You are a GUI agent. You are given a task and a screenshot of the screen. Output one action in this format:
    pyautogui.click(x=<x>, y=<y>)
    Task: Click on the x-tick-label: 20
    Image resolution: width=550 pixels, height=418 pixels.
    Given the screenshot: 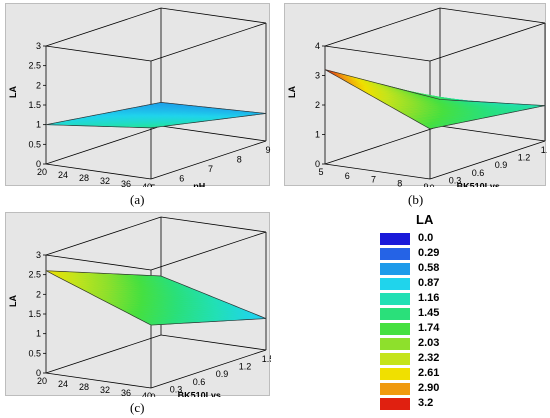 What is the action you would take?
    pyautogui.click(x=42, y=172)
    